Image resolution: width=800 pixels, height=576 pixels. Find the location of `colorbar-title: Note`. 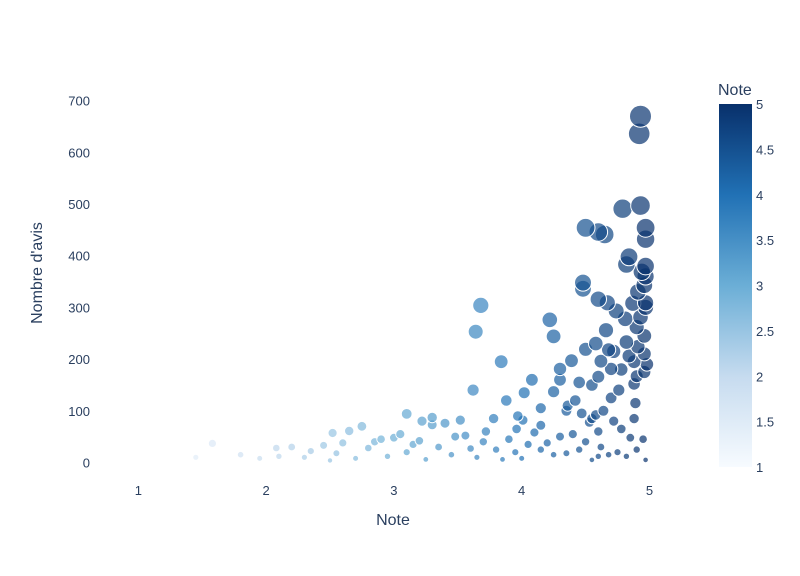

colorbar-title: Note is located at coordinates (735, 90).